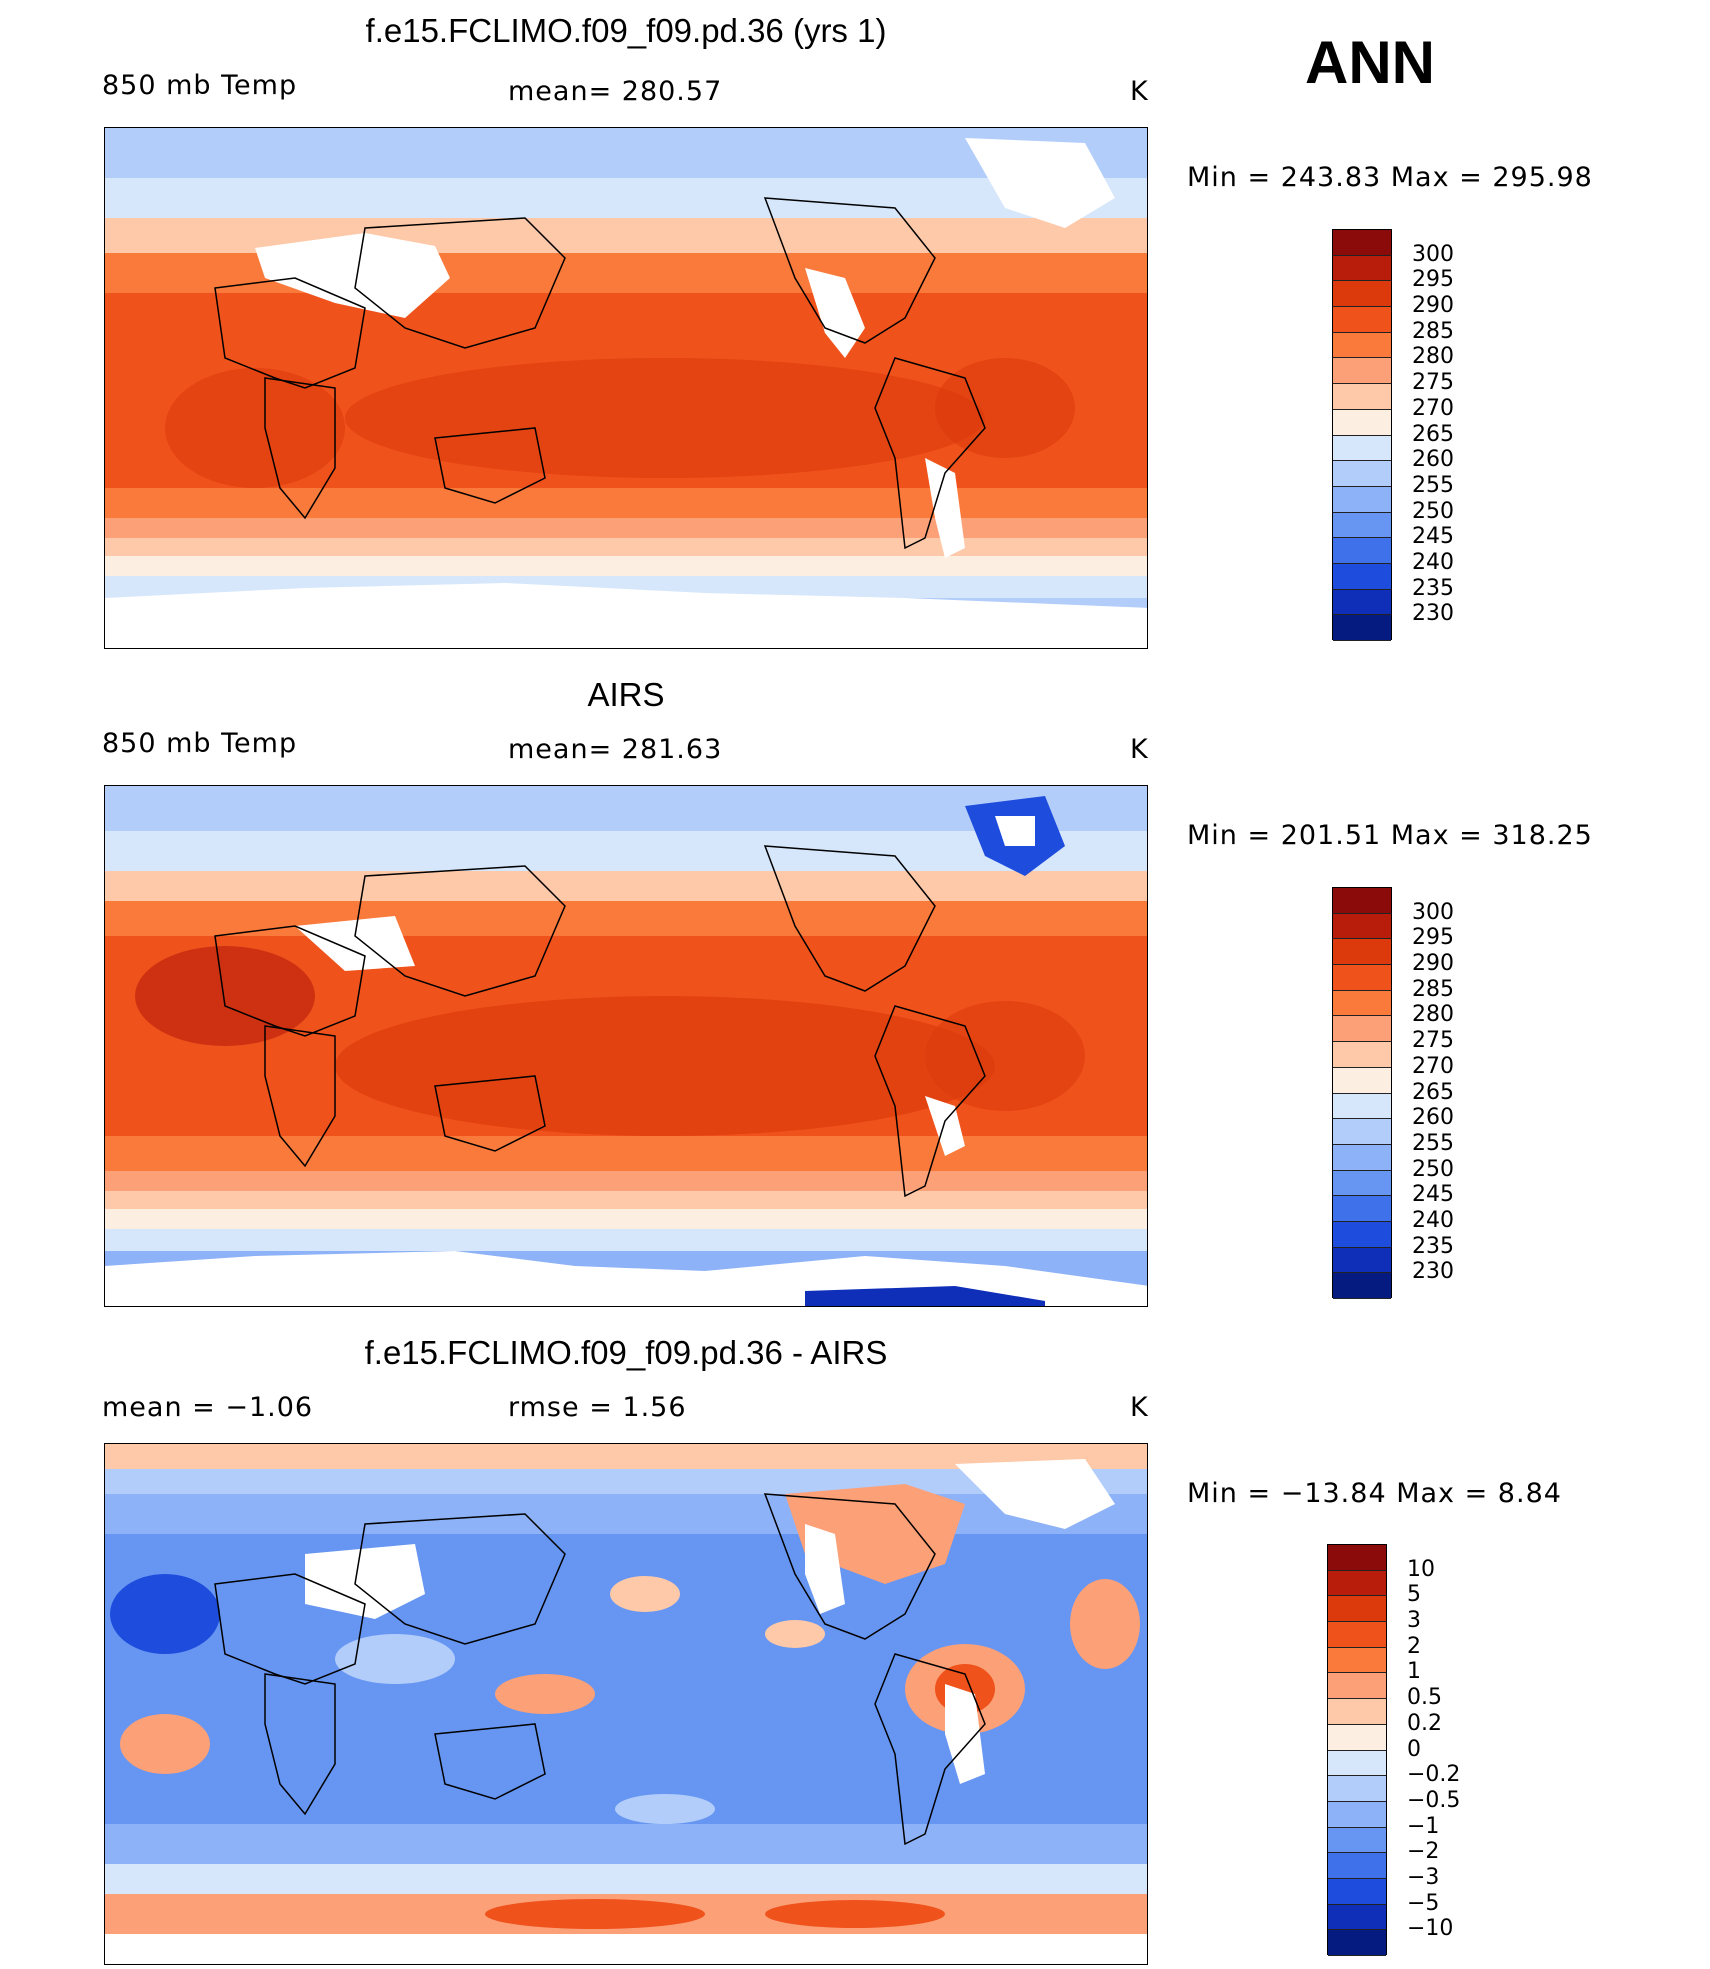 This screenshot has width=1710, height=1969. I want to click on panel-2-colorbar, so click(1362, 1093).